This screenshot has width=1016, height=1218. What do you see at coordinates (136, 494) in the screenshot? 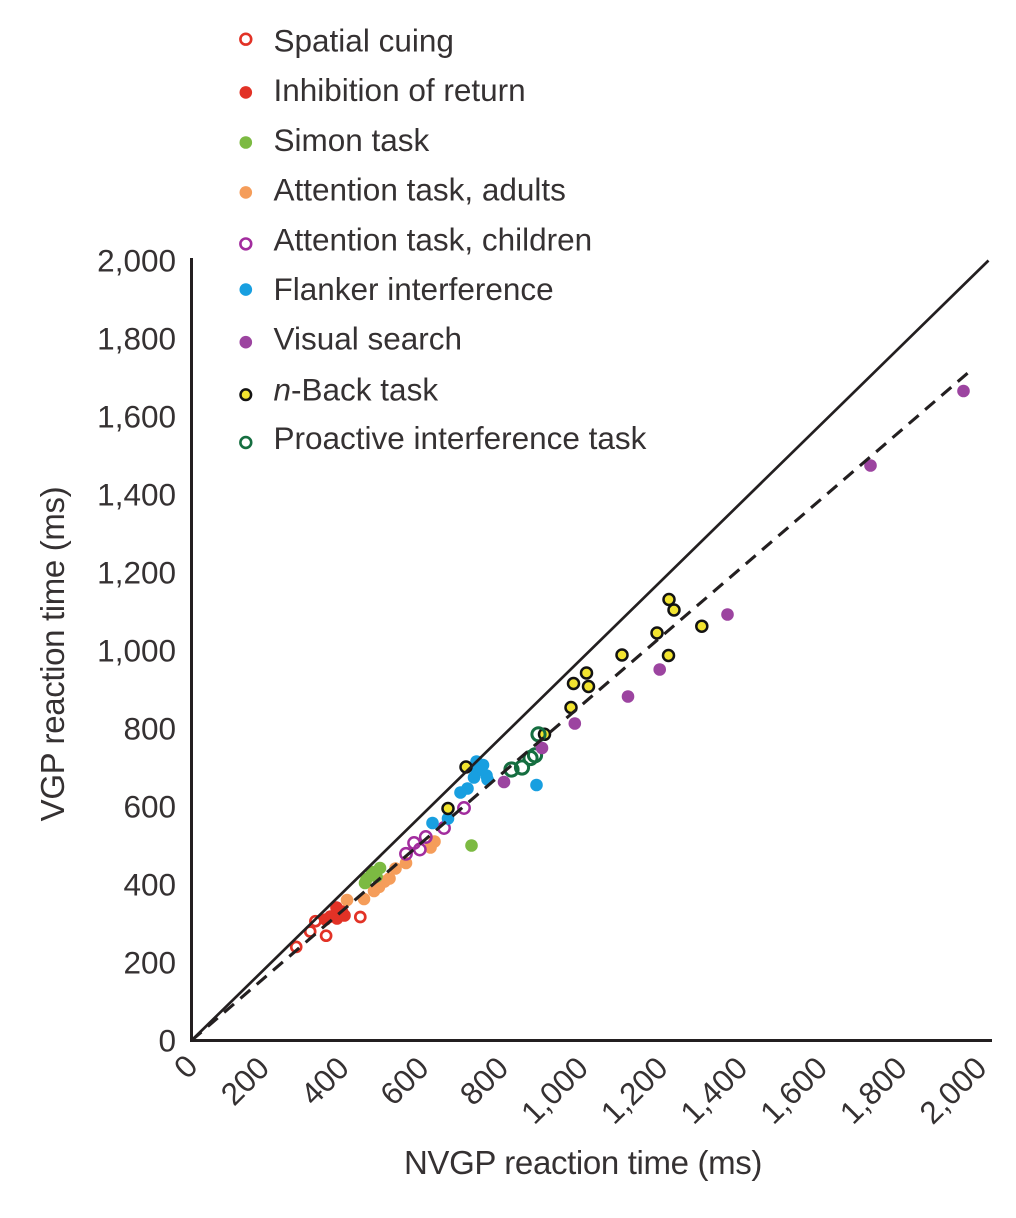
I see `svg-text: 1,400` at bounding box center [136, 494].